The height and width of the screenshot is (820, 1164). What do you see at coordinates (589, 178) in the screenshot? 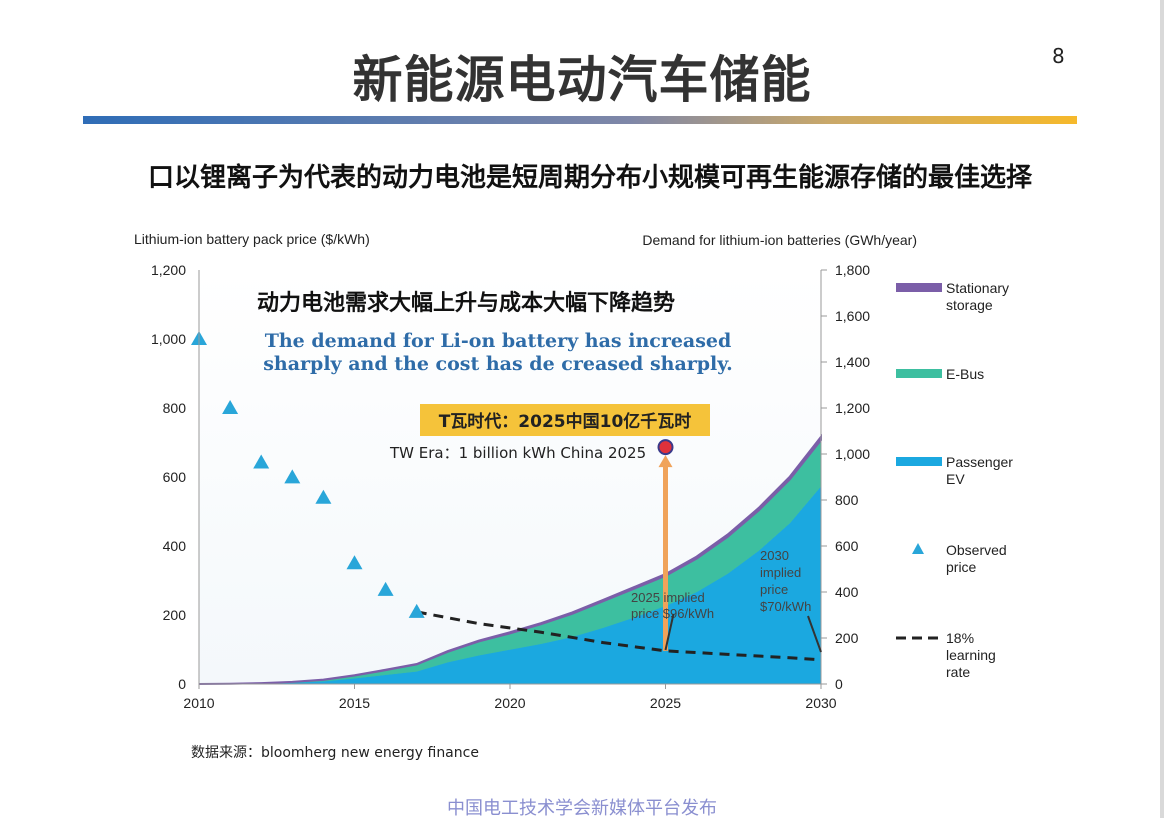
I see `page-subtitle: 口以锂离子为代表的动力电池是短周期分布小规模可再生能源存储的最佳选择` at bounding box center [589, 178].